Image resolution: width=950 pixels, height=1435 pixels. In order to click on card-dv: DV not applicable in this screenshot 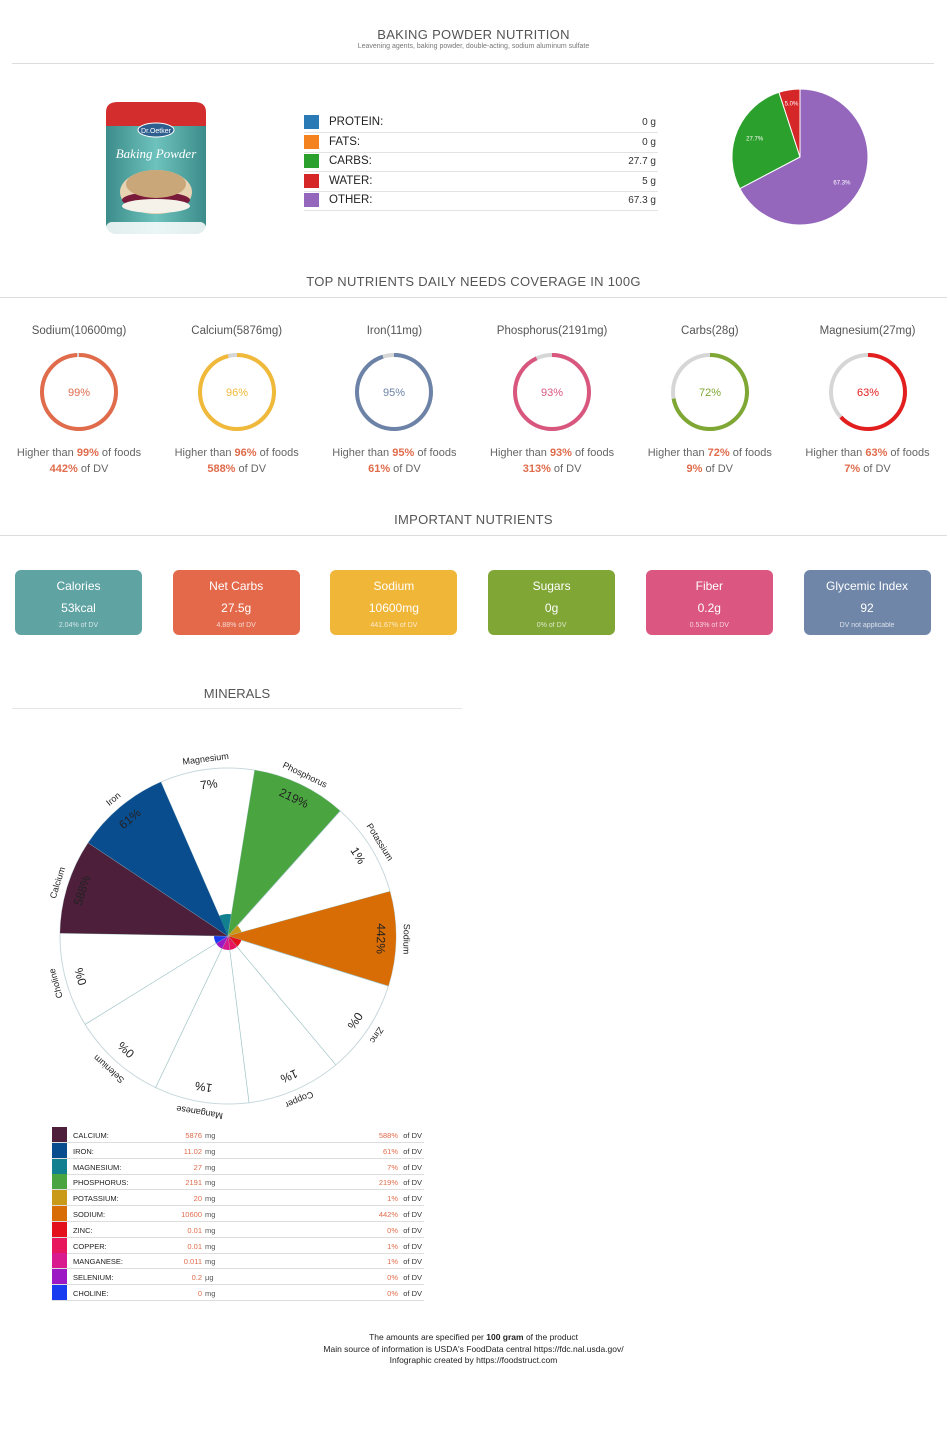, I will do `click(867, 625)`.